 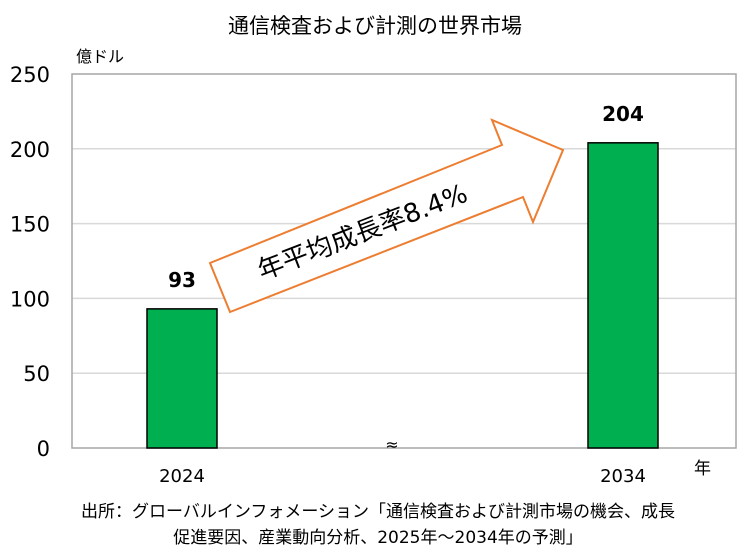 What do you see at coordinates (43, 449) in the screenshot?
I see `y-tick-label: 0` at bounding box center [43, 449].